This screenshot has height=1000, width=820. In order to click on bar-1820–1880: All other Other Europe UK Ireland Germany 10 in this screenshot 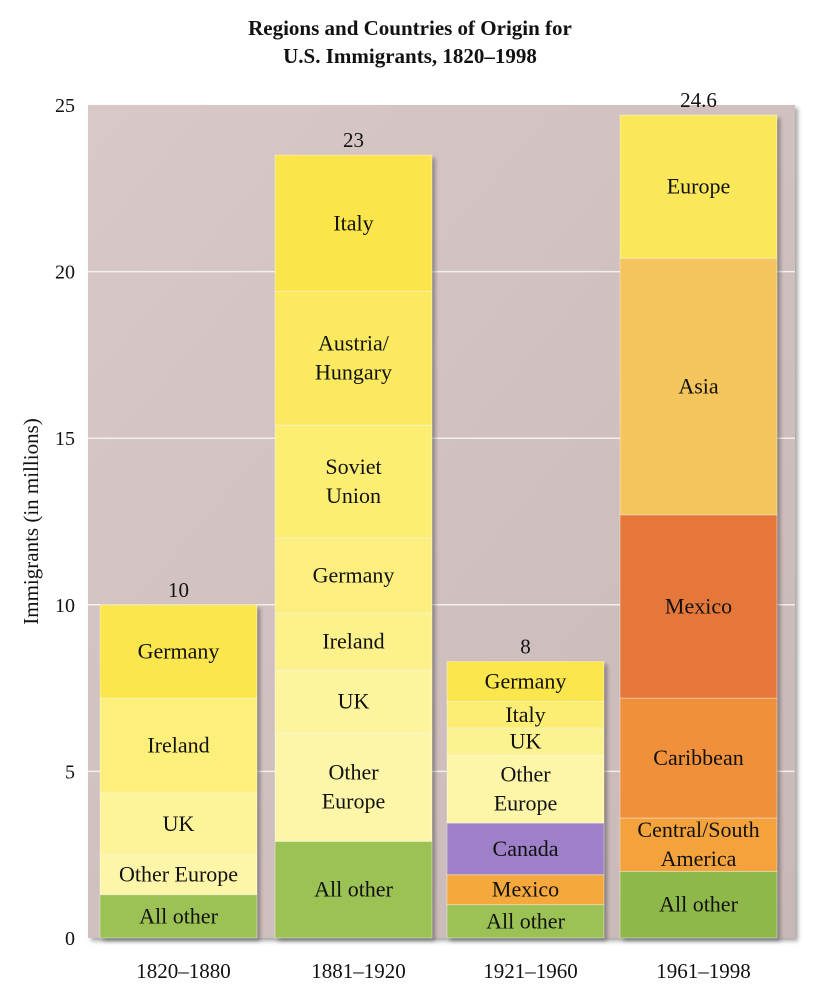, I will do `click(178, 758)`.